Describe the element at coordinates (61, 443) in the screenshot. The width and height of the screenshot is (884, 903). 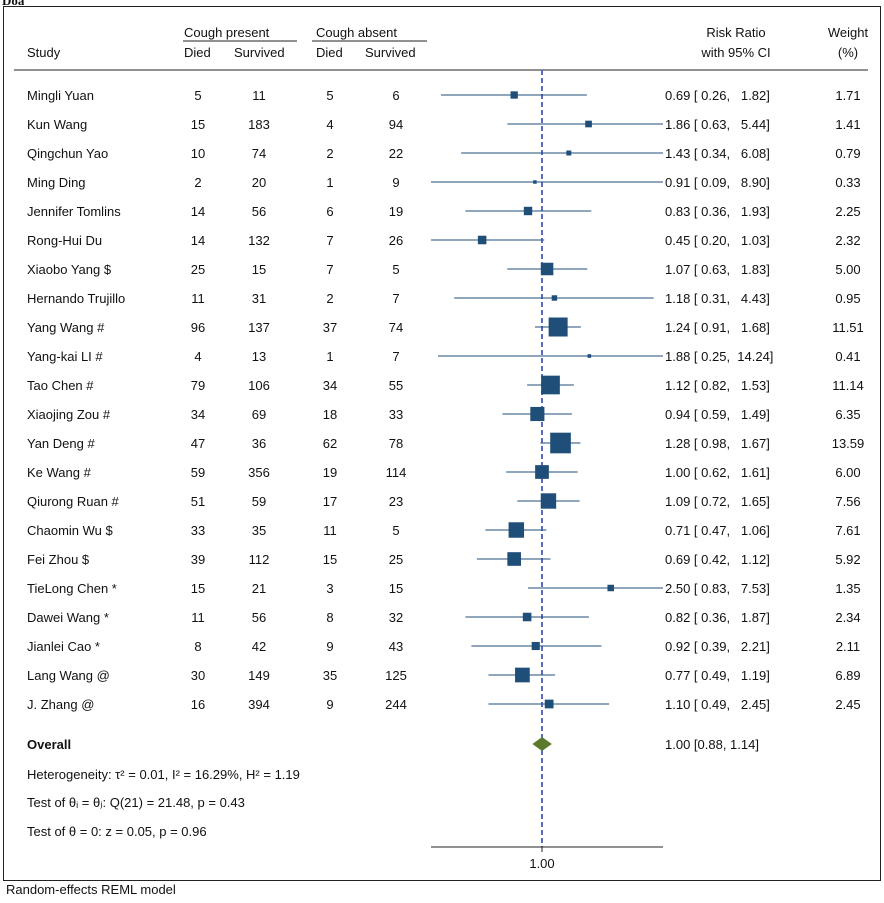
I see `study-name: Yan Deng #` at that location.